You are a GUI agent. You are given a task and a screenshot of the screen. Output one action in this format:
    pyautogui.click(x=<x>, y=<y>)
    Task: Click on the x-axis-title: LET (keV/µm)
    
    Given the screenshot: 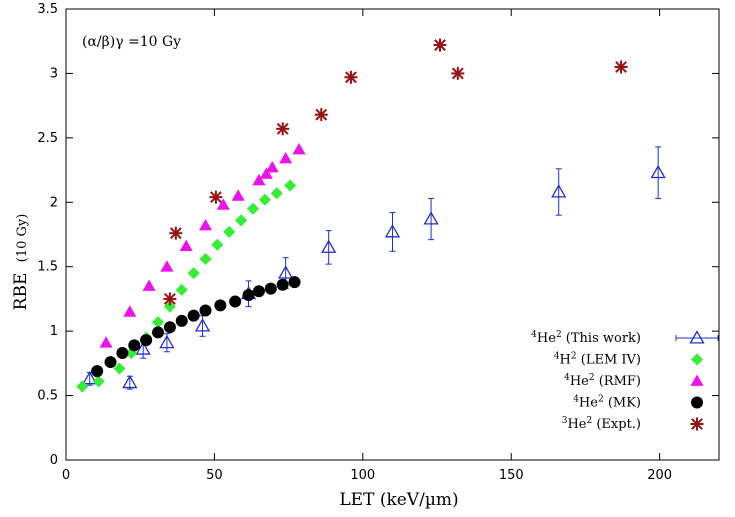 What is the action you would take?
    pyautogui.click(x=398, y=500)
    